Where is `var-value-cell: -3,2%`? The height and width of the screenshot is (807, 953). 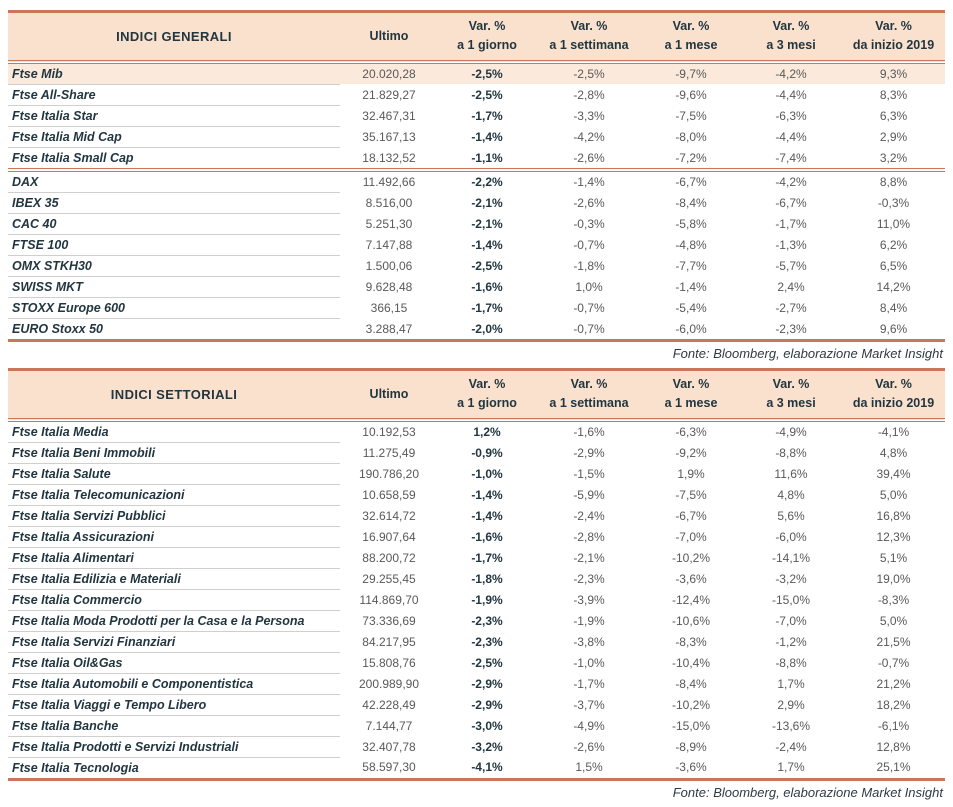 var-value-cell: -3,2% is located at coordinates (791, 578).